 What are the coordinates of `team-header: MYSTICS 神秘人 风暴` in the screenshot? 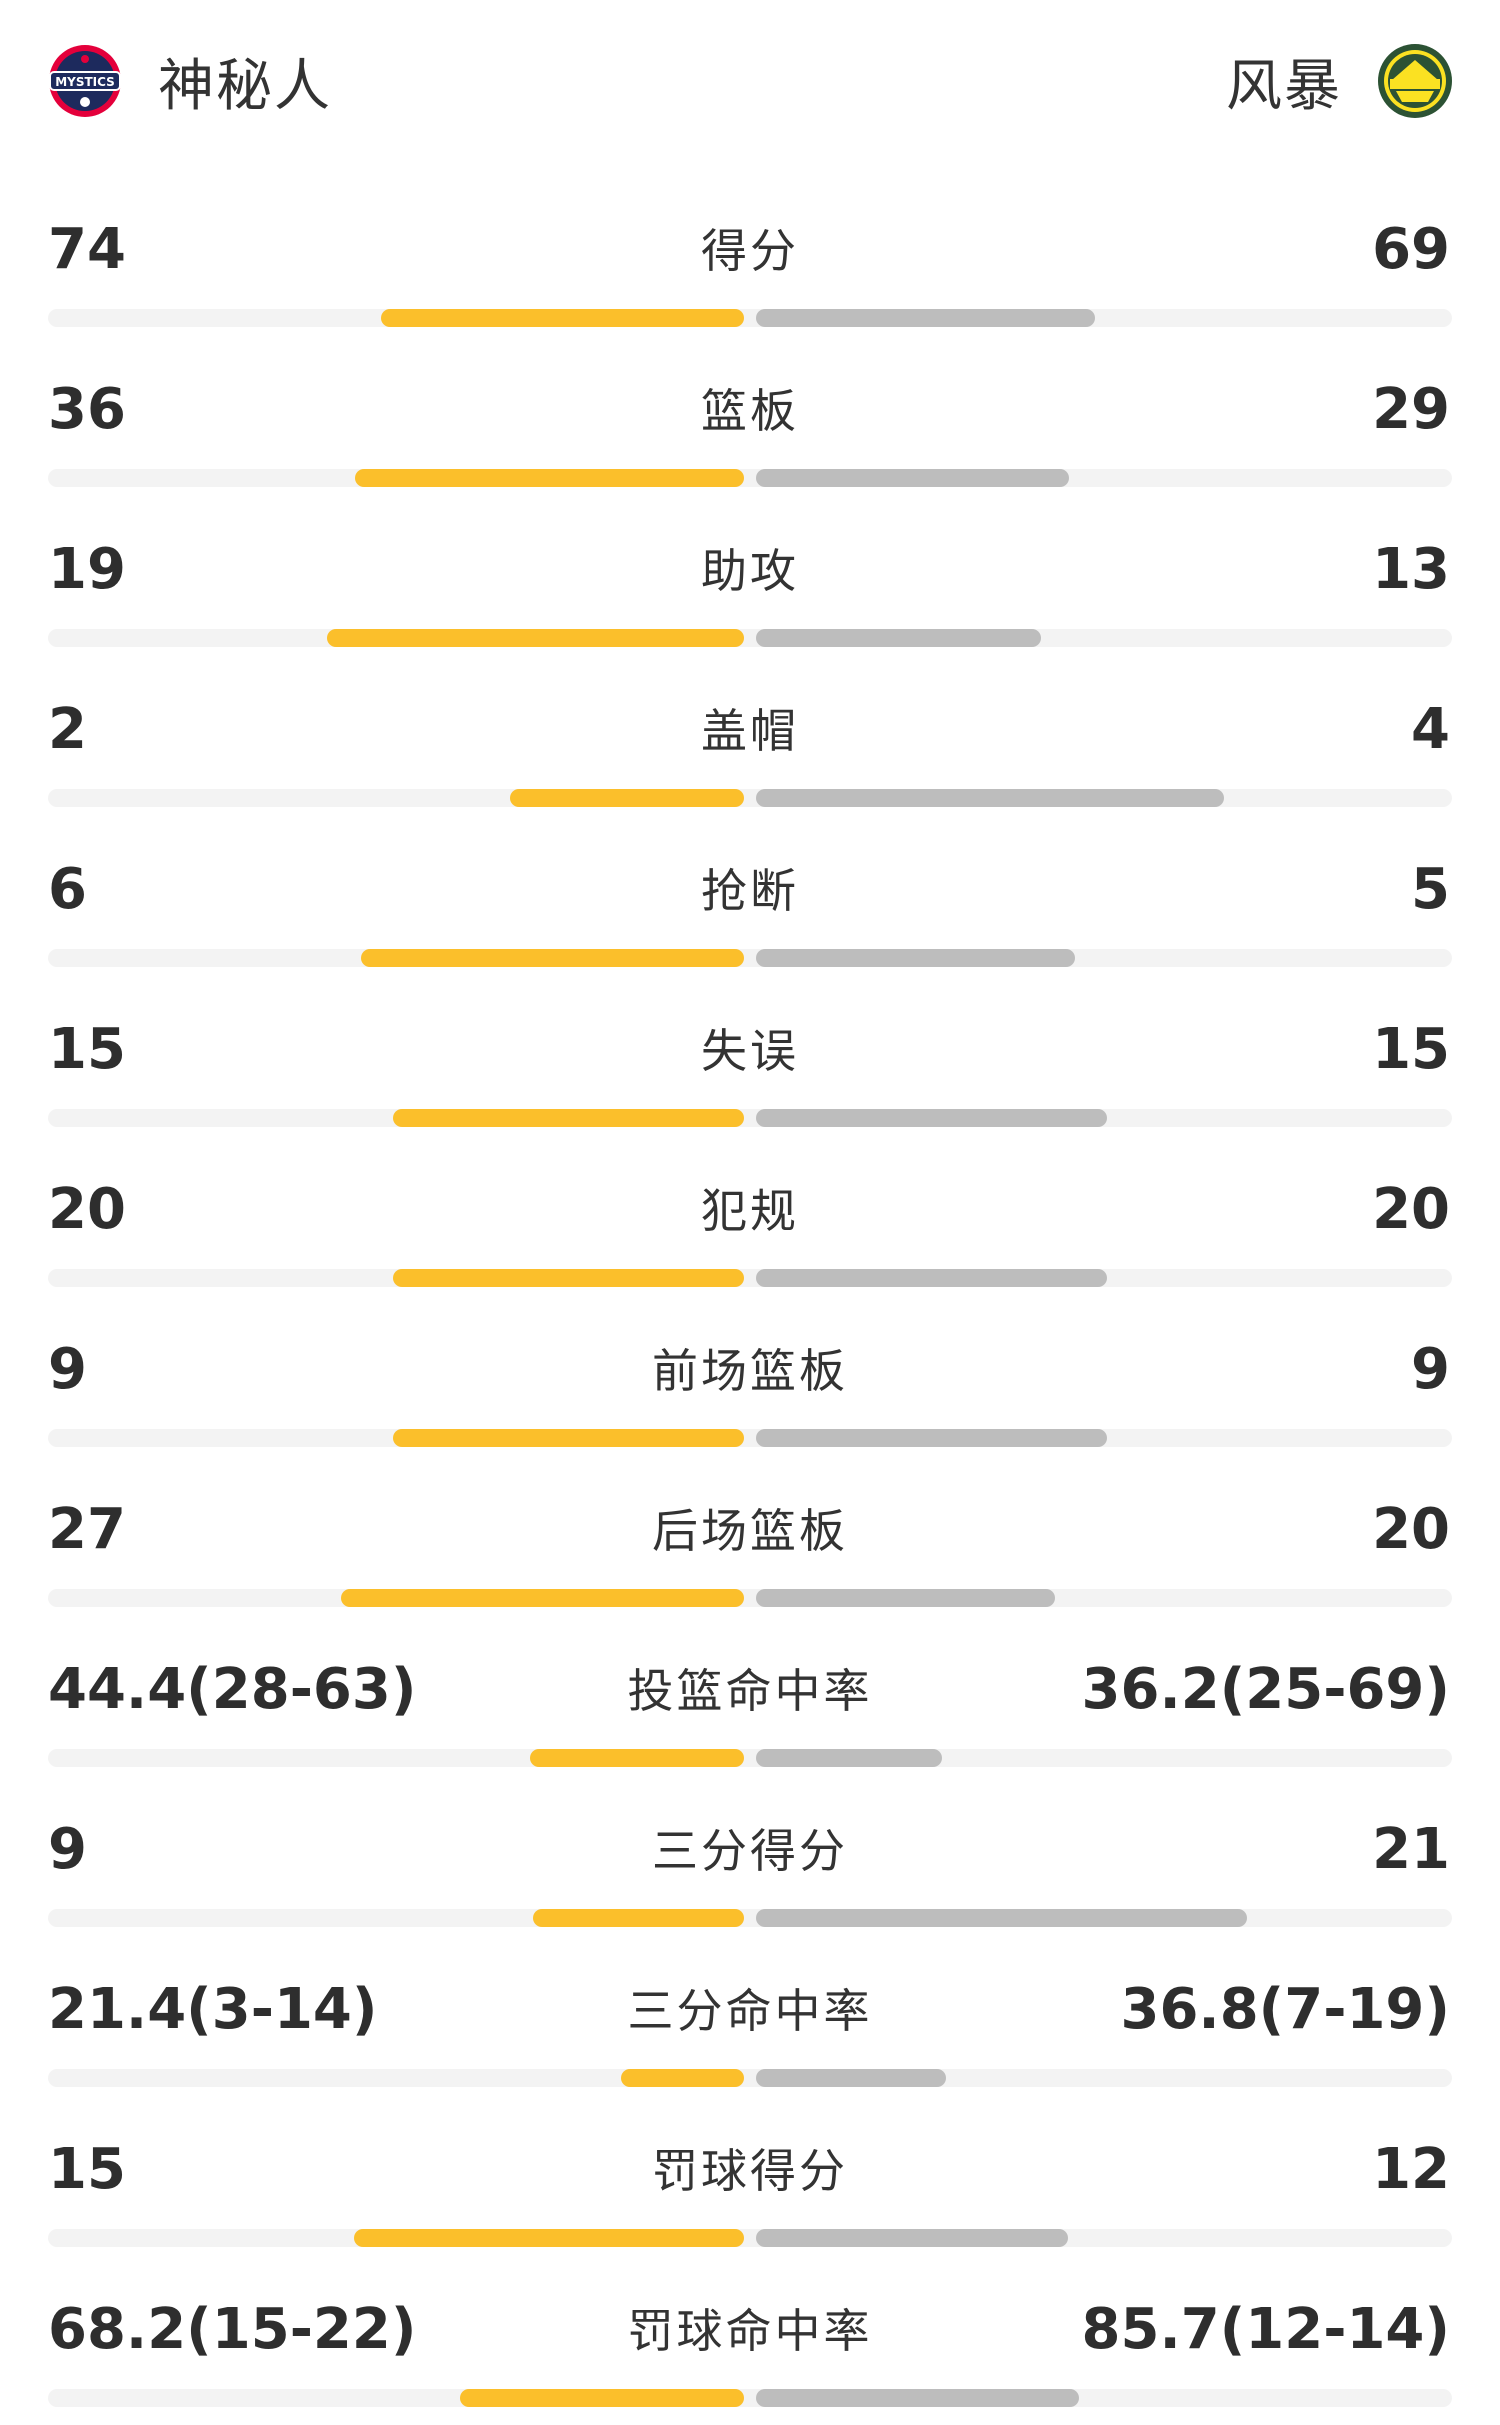 It's located at (750, 80).